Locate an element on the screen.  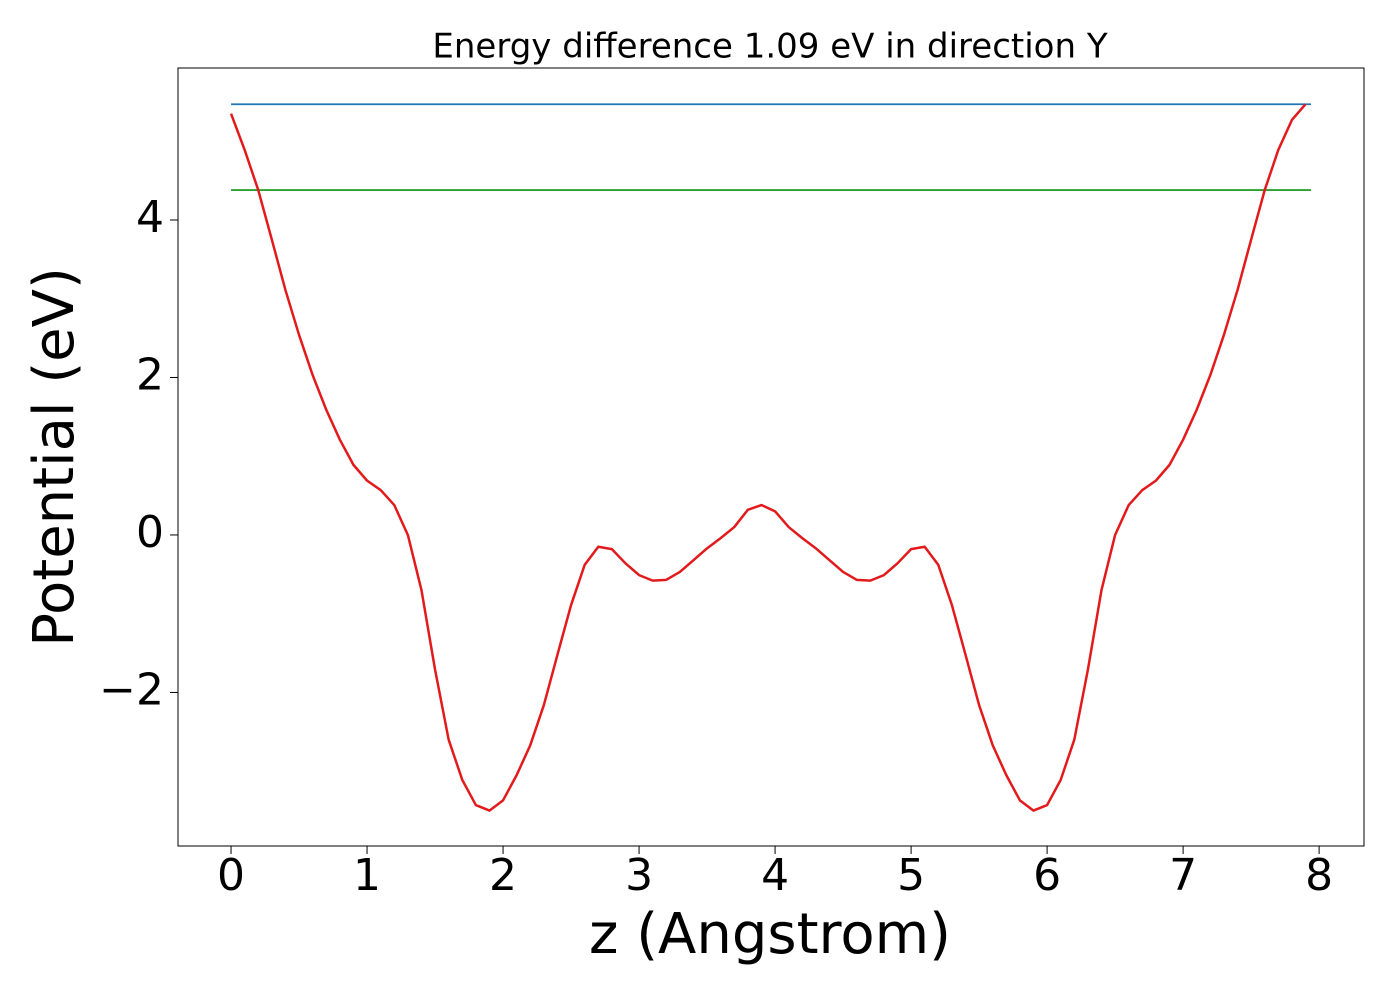
x-tick-label: 8 is located at coordinates (1319, 875).